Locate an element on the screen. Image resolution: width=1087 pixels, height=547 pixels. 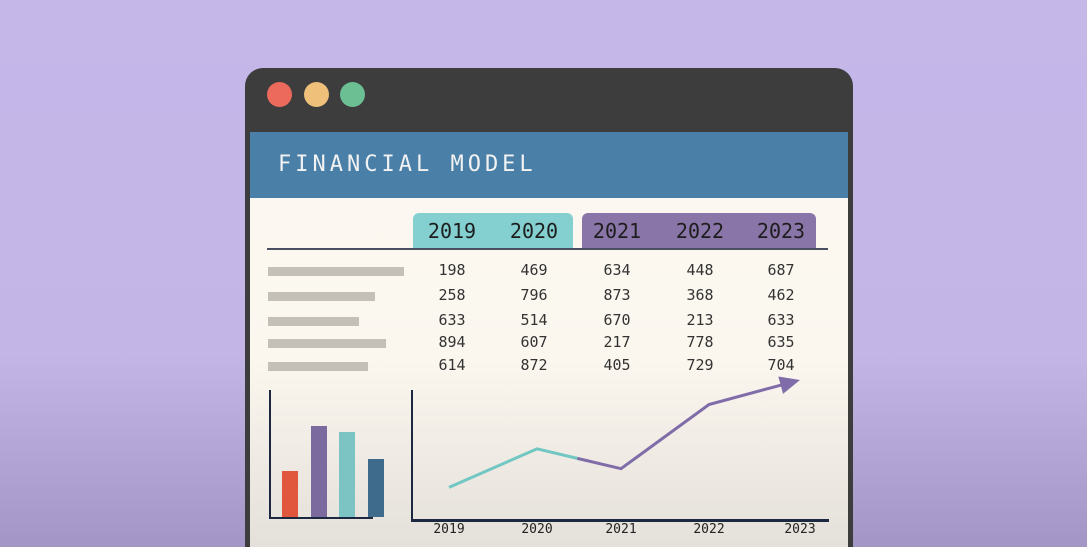
table-cell: 448 is located at coordinates (700, 270).